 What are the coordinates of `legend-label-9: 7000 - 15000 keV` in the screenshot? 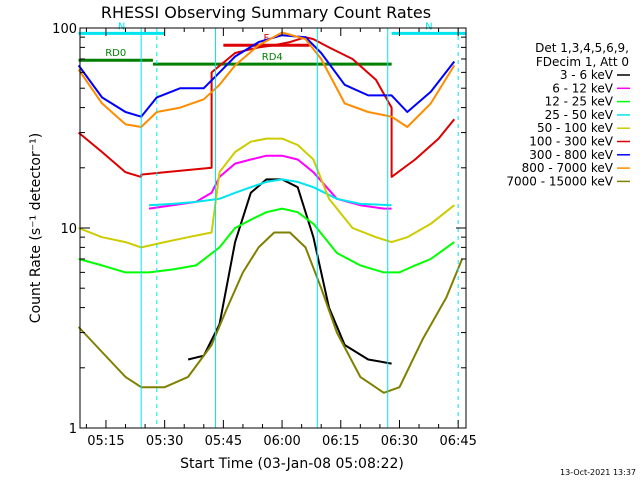 It's located at (559, 181).